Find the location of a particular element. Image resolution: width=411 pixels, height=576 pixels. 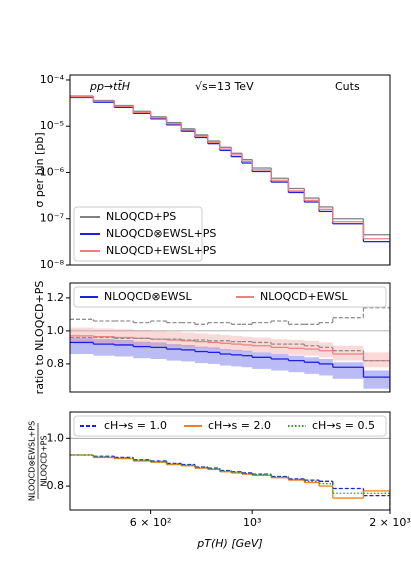

x-tick-label: 6 × 10² is located at coordinates (151, 522).